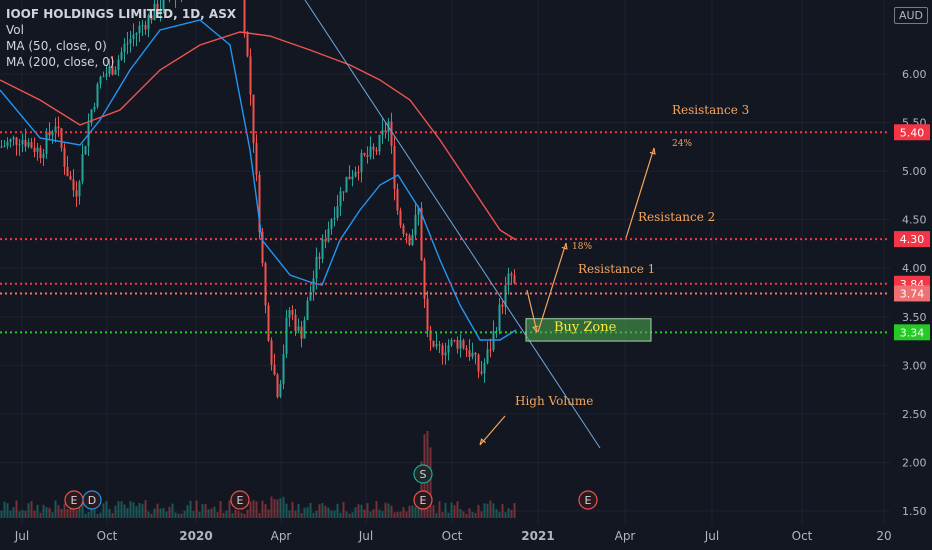 This screenshot has width=932, height=550. I want to click on indicator-volume: Vol, so click(15, 30).